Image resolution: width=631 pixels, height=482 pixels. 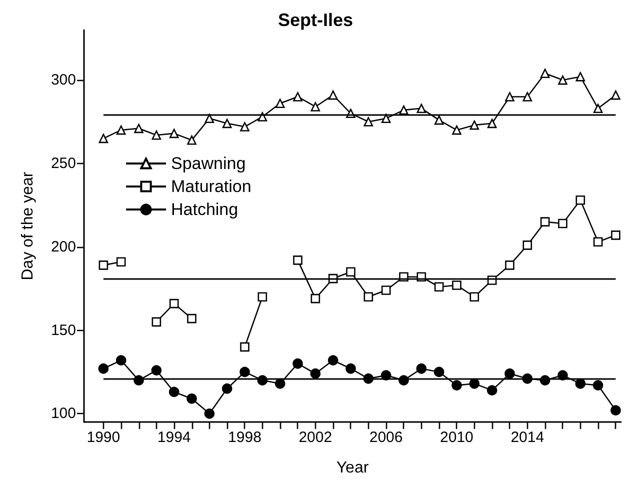 What do you see at coordinates (457, 437) in the screenshot?
I see `x-tick-label: 2010` at bounding box center [457, 437].